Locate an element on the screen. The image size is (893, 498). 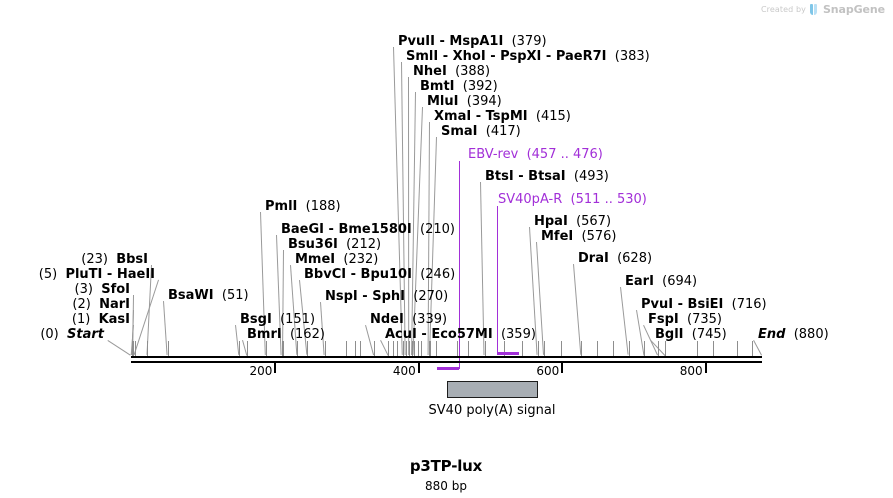
enzyme-name: PvuII is located at coordinates (416, 41).